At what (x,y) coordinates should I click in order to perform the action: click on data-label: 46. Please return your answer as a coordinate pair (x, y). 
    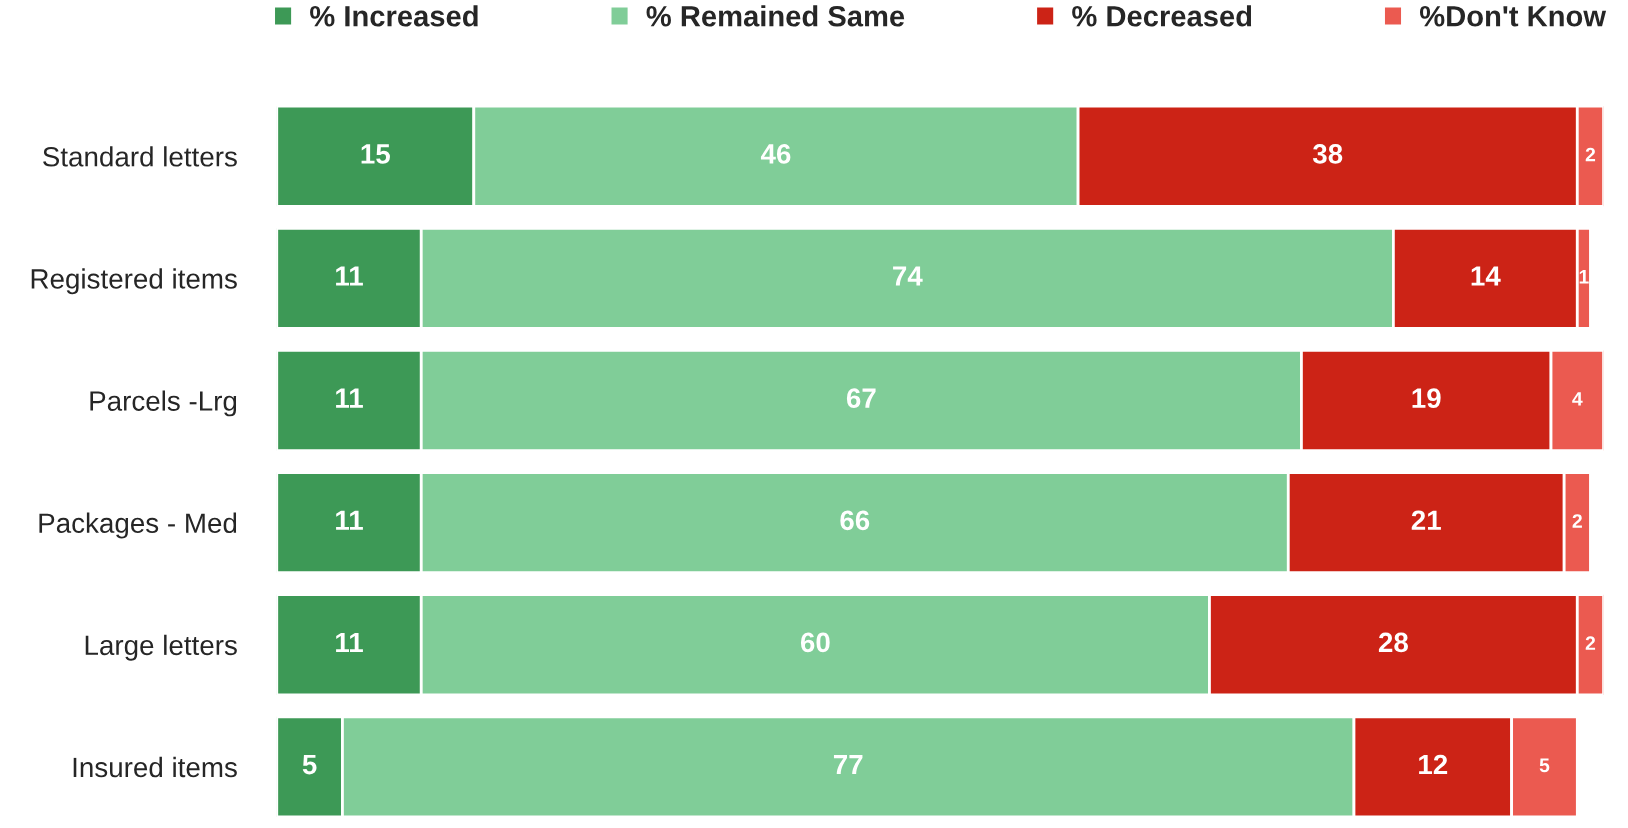
    Looking at the image, I should click on (775, 154).